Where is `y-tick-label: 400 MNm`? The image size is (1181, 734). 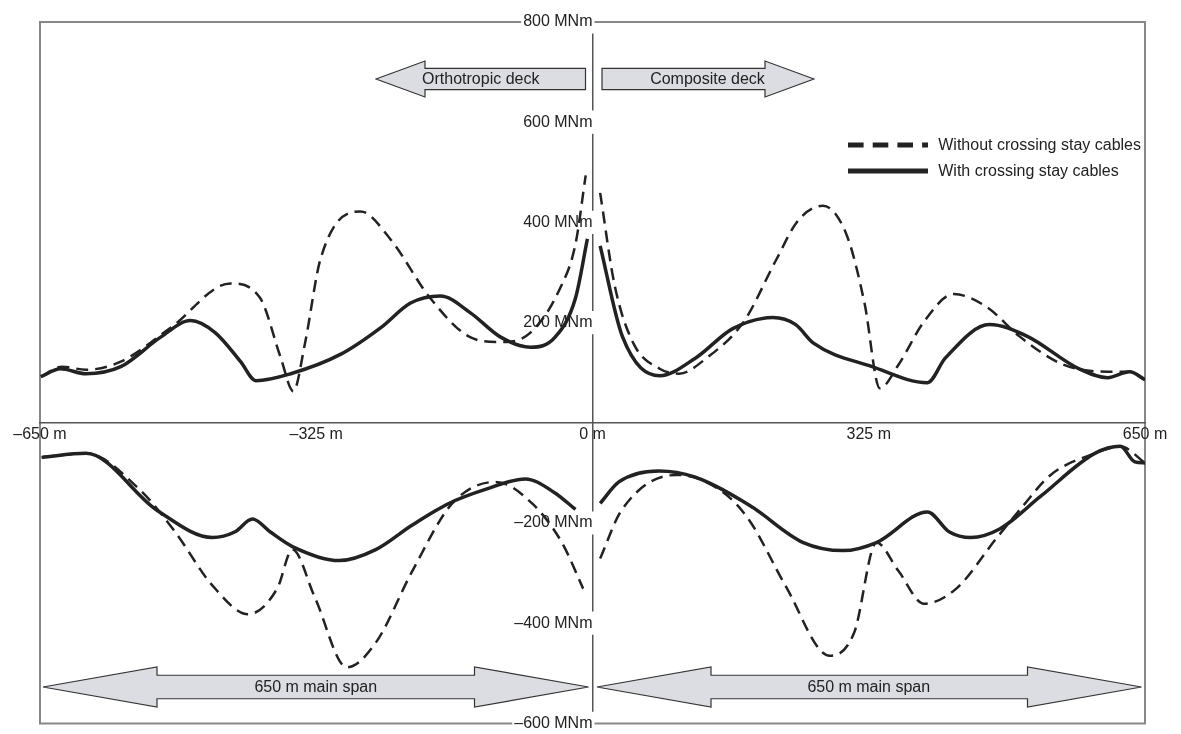 y-tick-label: 400 MNm is located at coordinates (558, 221).